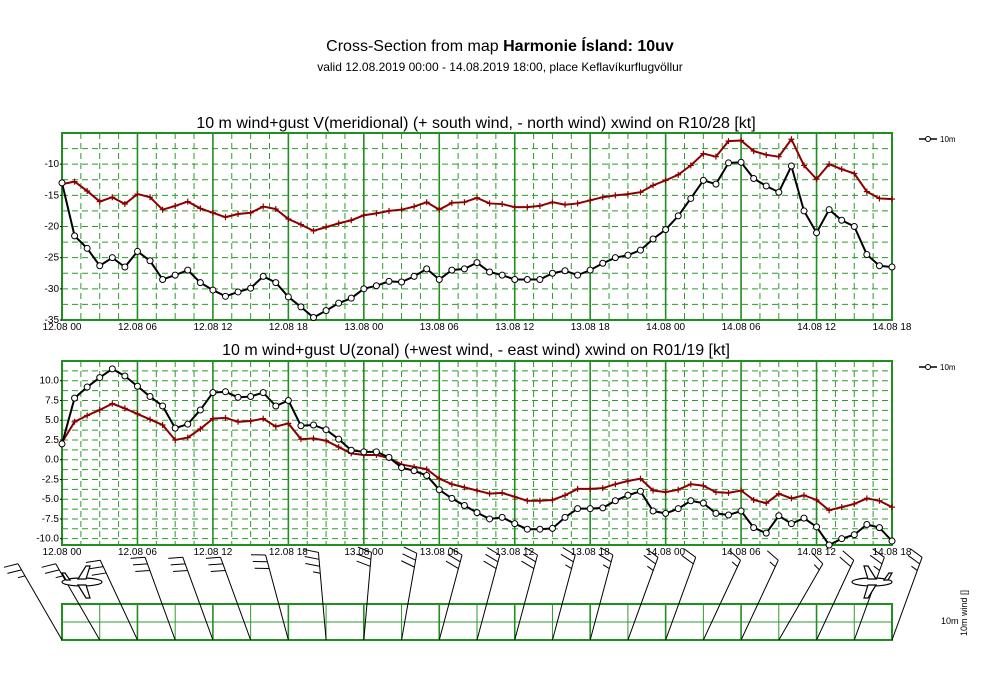 The width and height of the screenshot is (1000, 679). I want to click on y-tick-label: 0.0, so click(52, 460).